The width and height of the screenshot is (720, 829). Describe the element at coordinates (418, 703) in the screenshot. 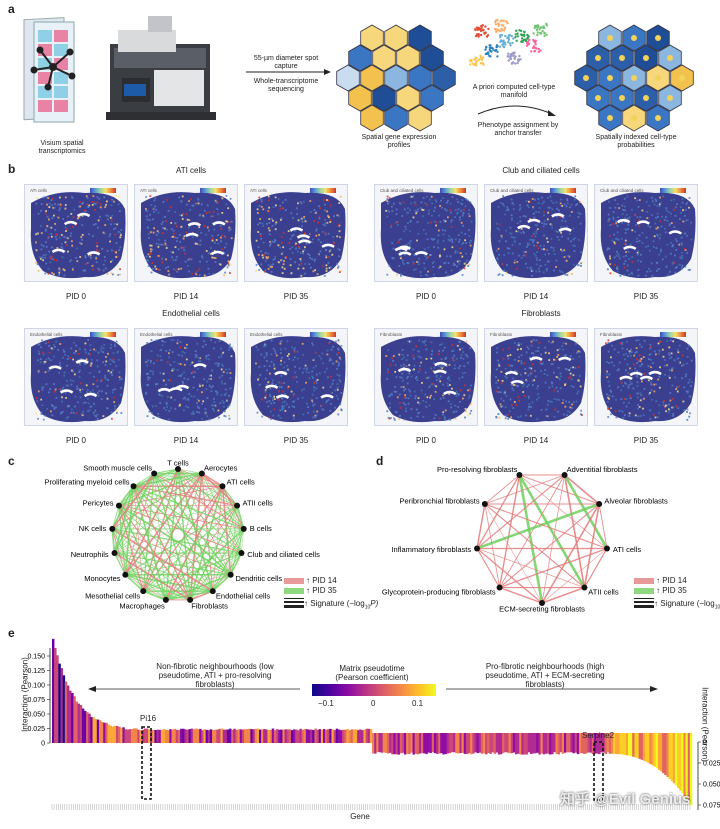

I see `colorbar-tick-pos: 0.1` at that location.